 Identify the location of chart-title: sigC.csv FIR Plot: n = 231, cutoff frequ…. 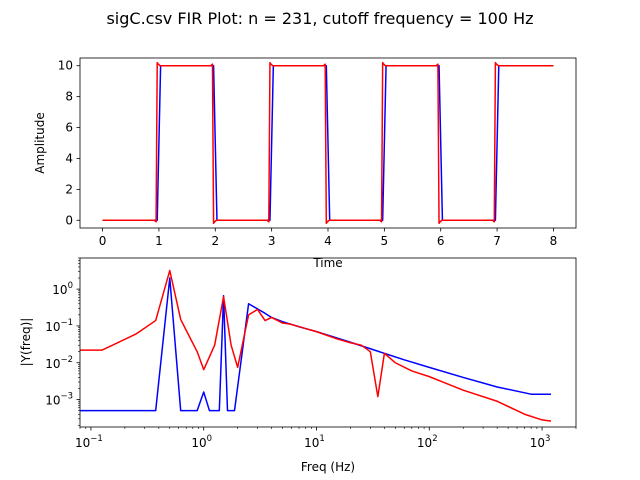
(319, 18).